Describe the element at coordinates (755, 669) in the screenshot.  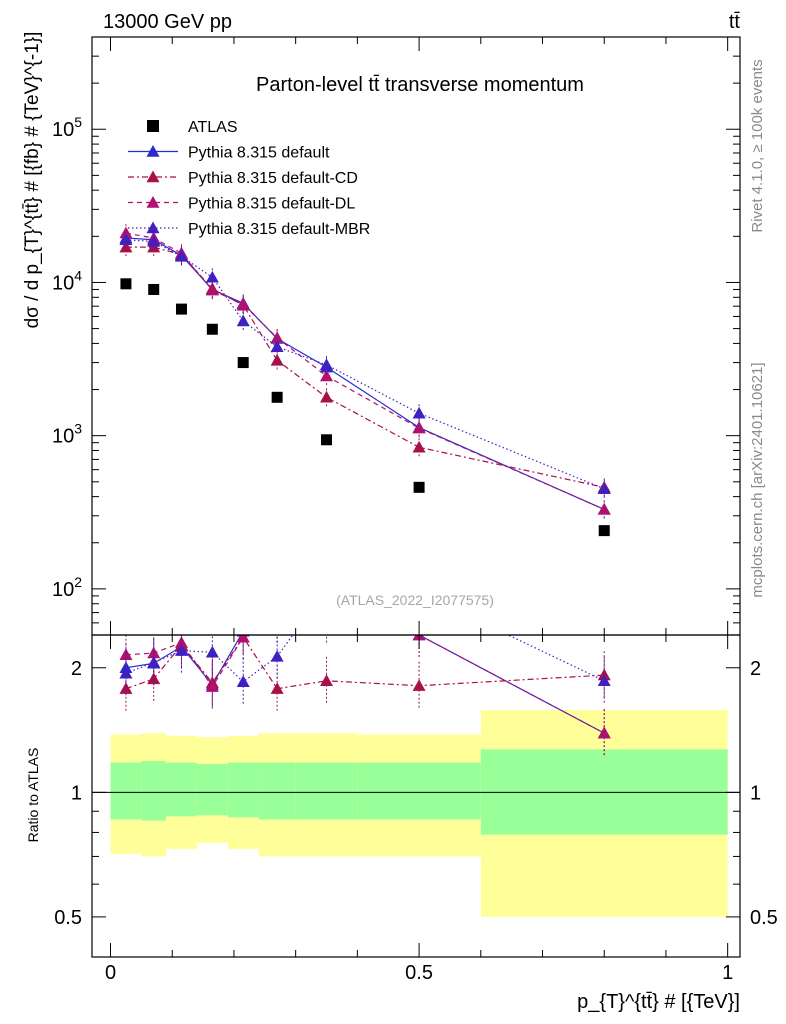
I see `ratio-y-tick-label-right: 2` at that location.